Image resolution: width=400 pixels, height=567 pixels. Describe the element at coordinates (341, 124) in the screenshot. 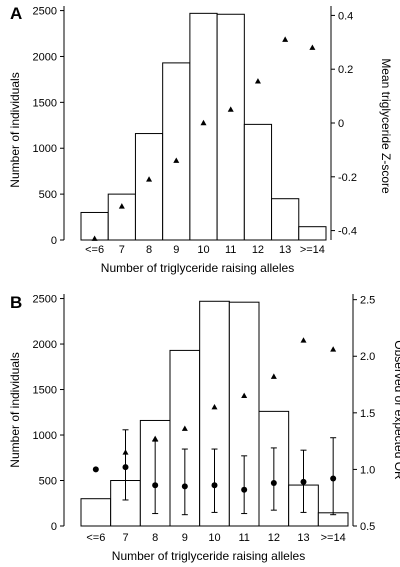

I see `right-tick-label: 0` at that location.